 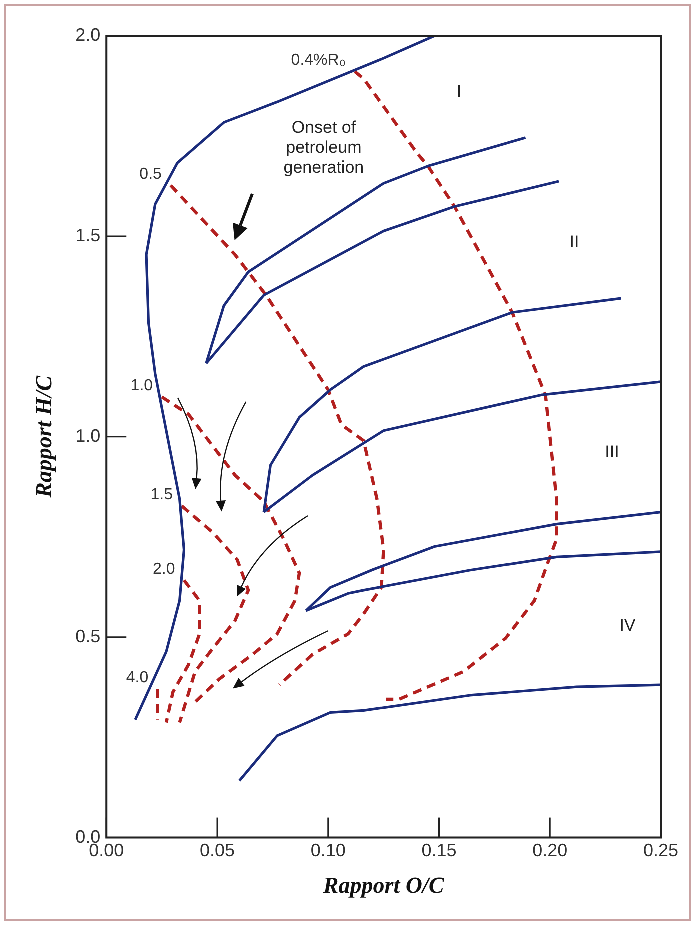 I want to click on annotation: II, so click(x=575, y=242).